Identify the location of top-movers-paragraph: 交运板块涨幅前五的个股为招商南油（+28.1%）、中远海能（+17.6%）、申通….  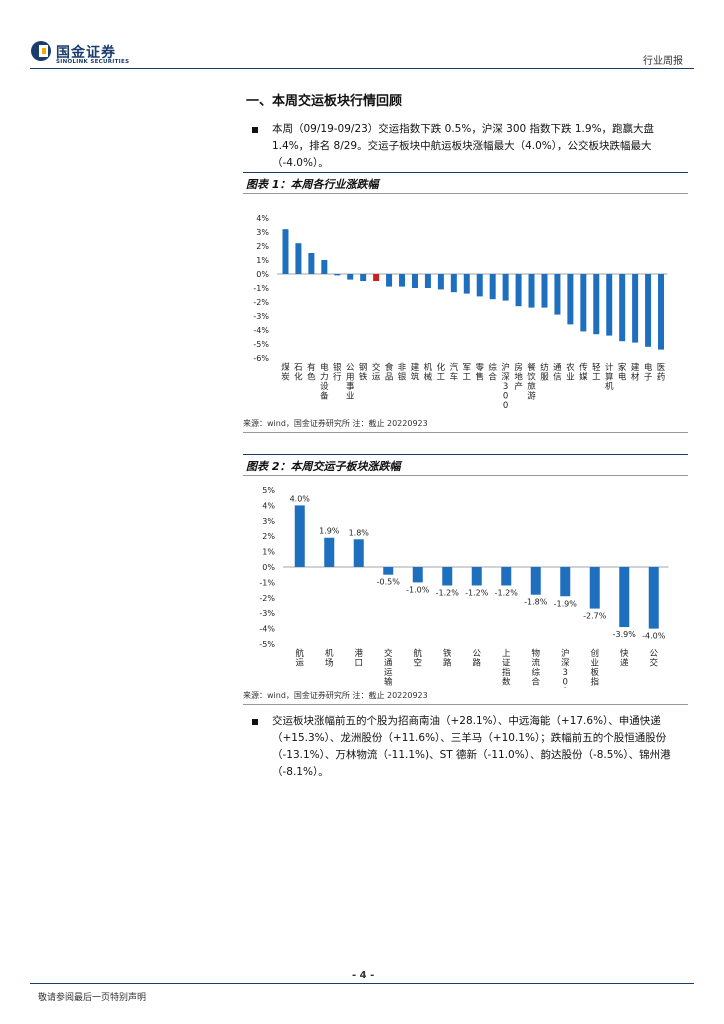
(471, 746).